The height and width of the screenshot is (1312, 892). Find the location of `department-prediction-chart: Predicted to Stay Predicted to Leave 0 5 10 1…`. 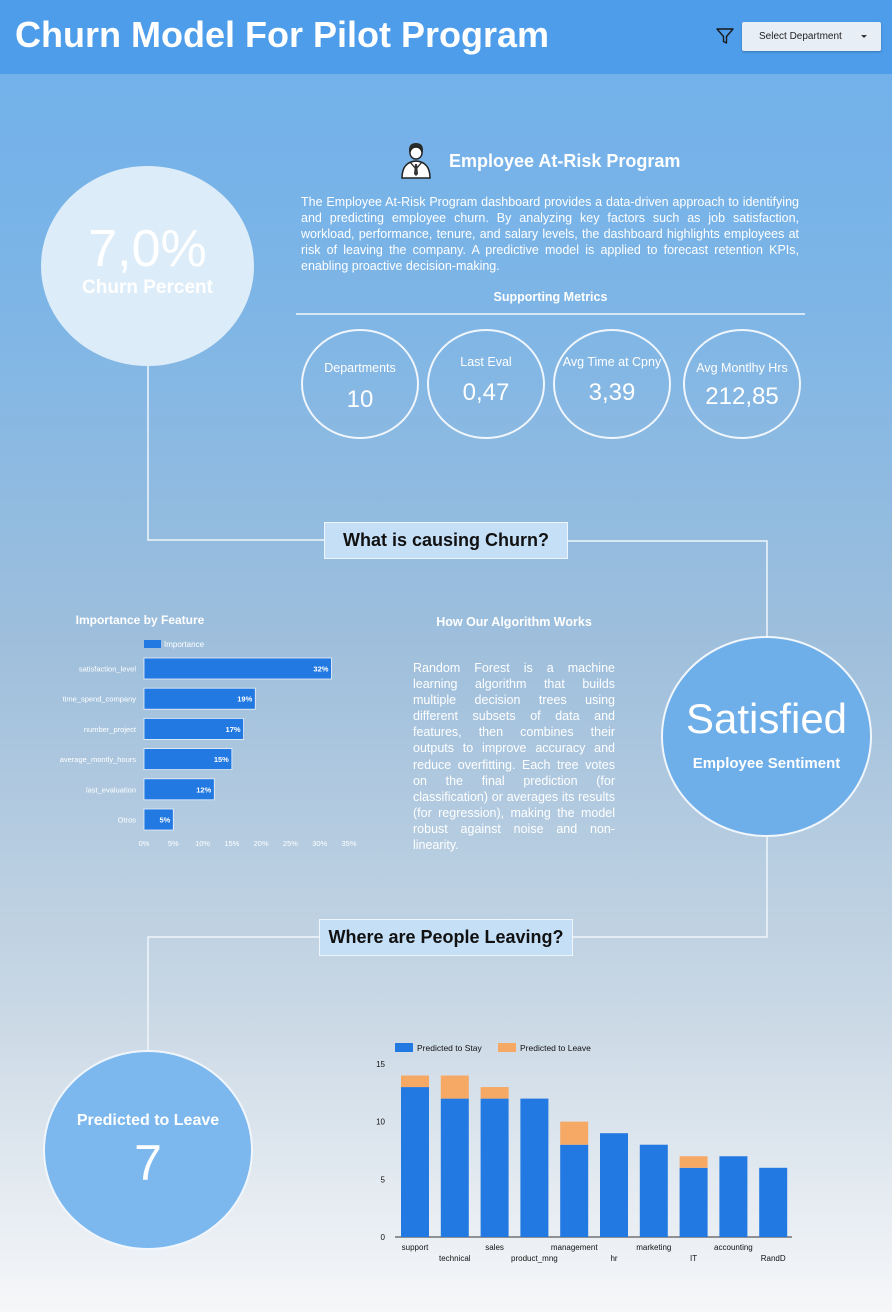

department-prediction-chart: Predicted to Stay Predicted to Leave 0 5 10 1… is located at coordinates (584, 1153).